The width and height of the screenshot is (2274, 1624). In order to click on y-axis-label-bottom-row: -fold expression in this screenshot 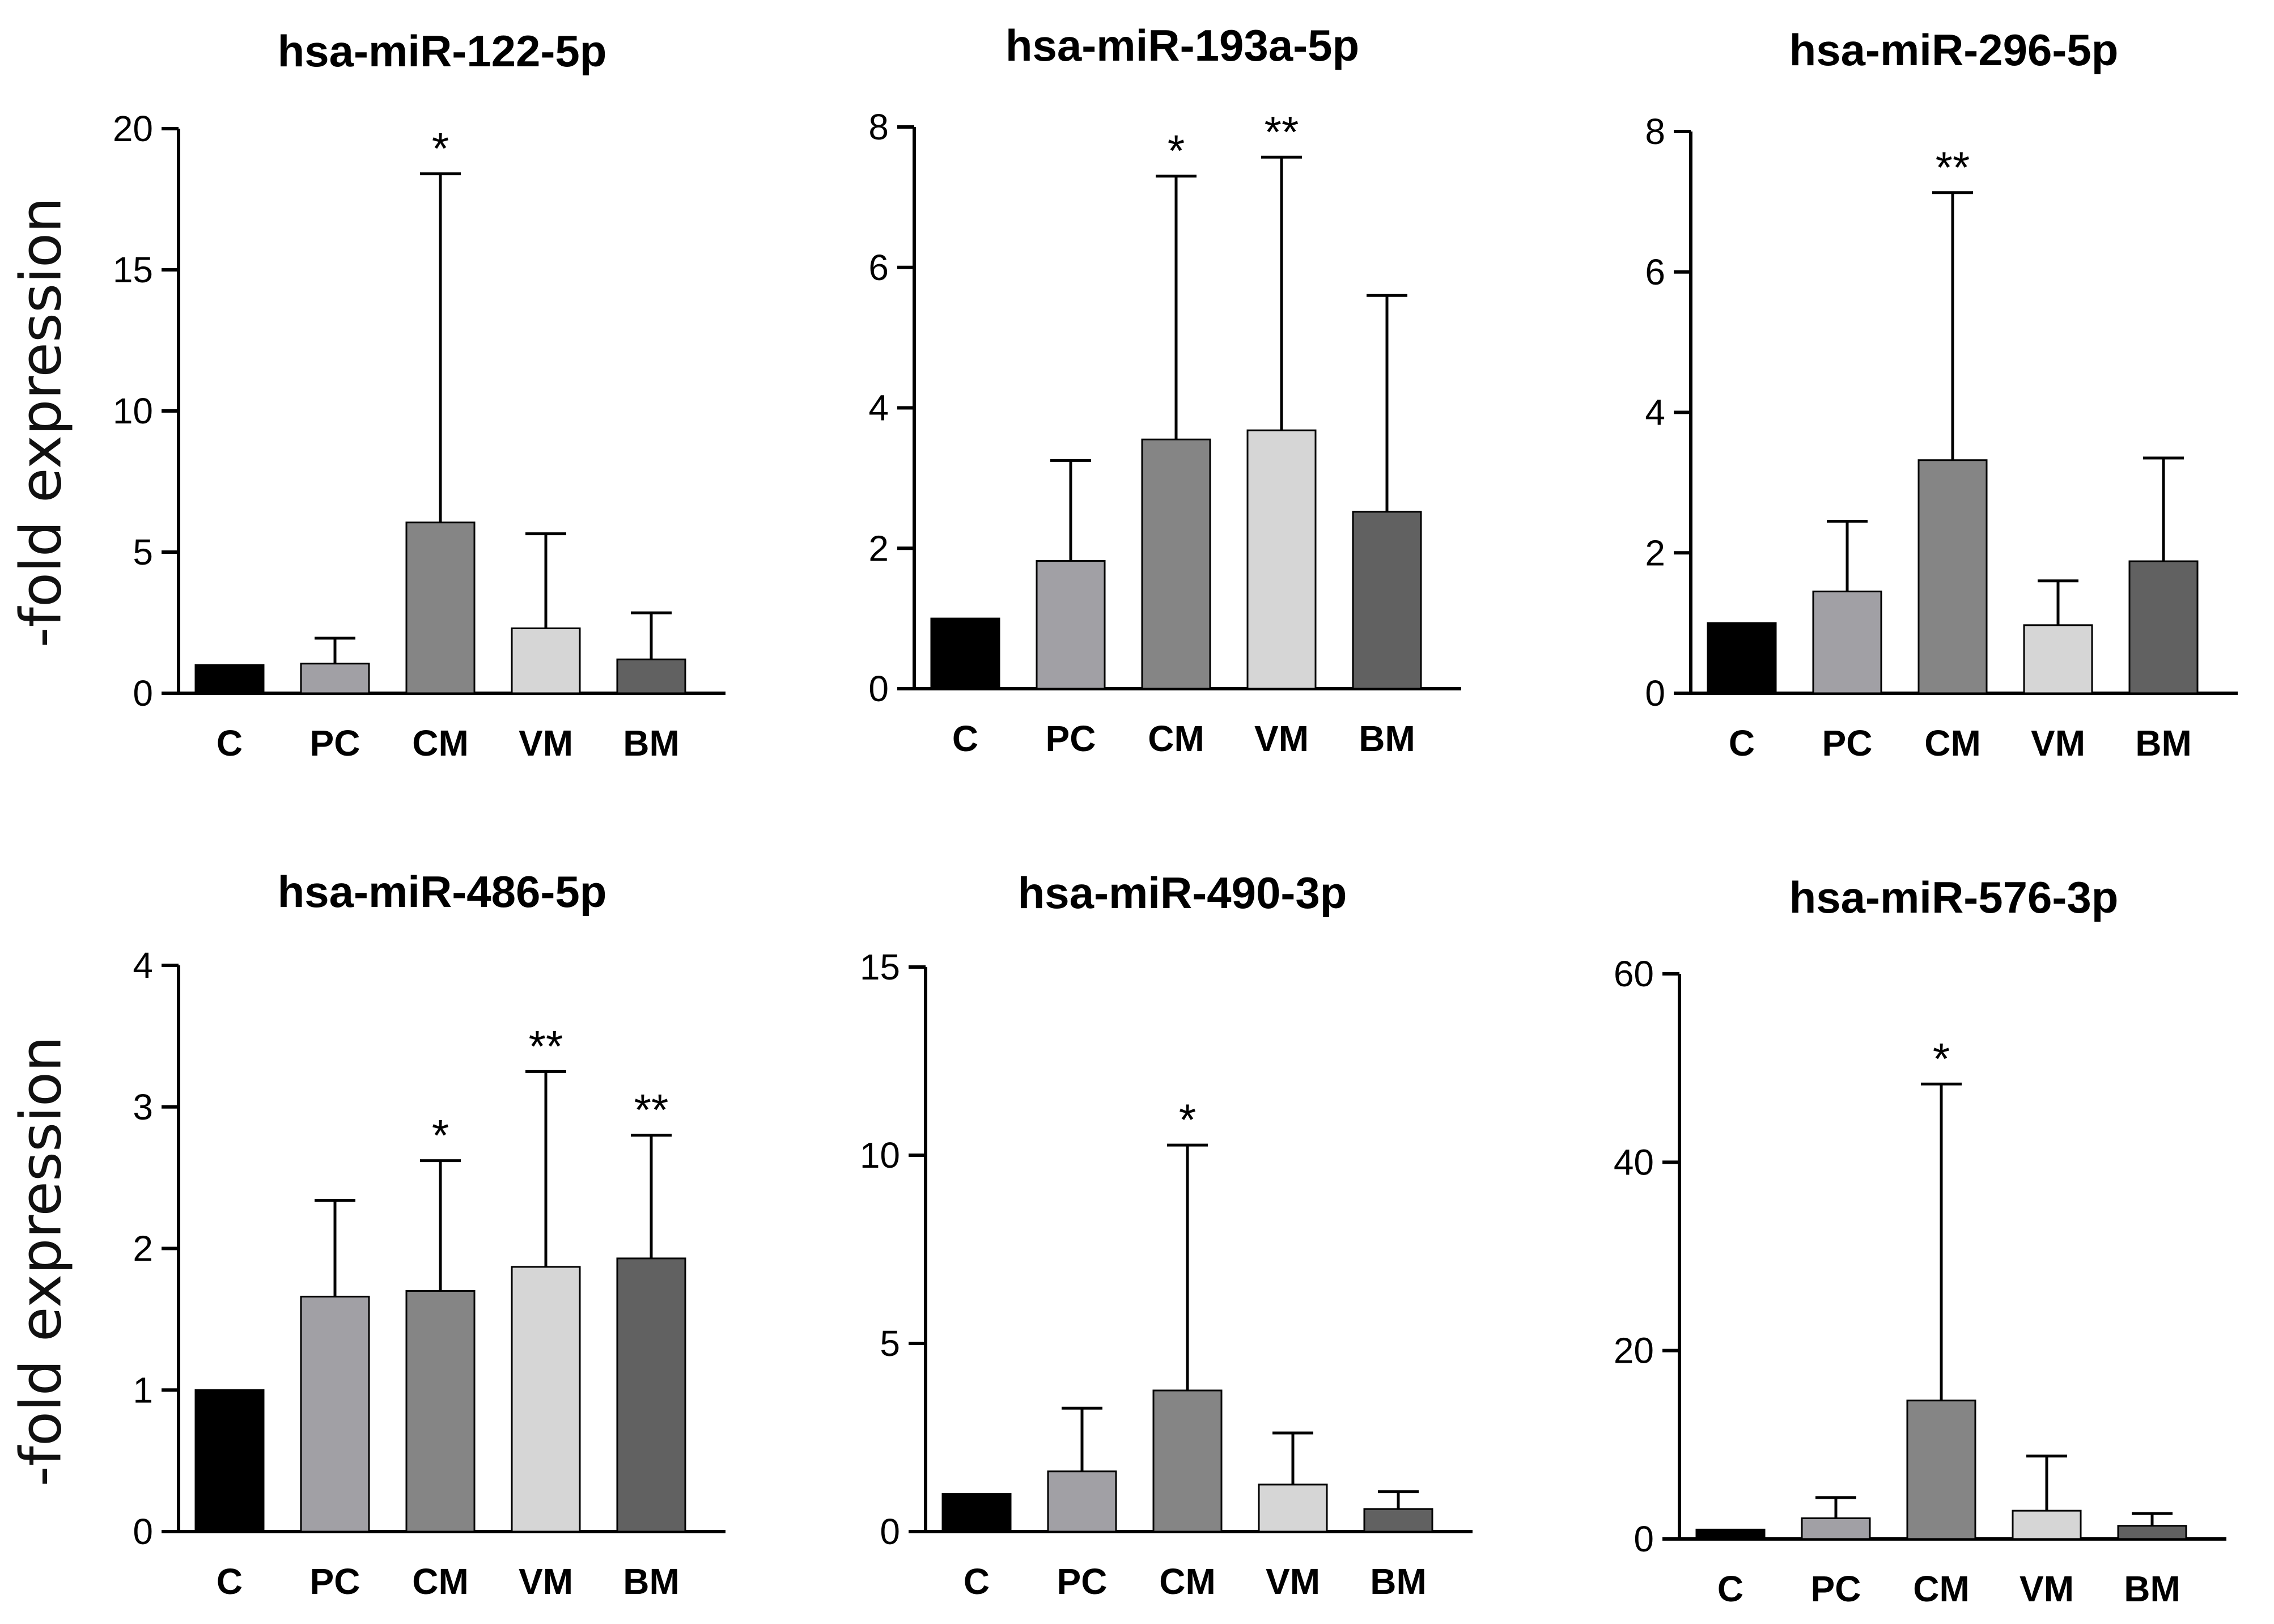, I will do `click(40, 1261)`.